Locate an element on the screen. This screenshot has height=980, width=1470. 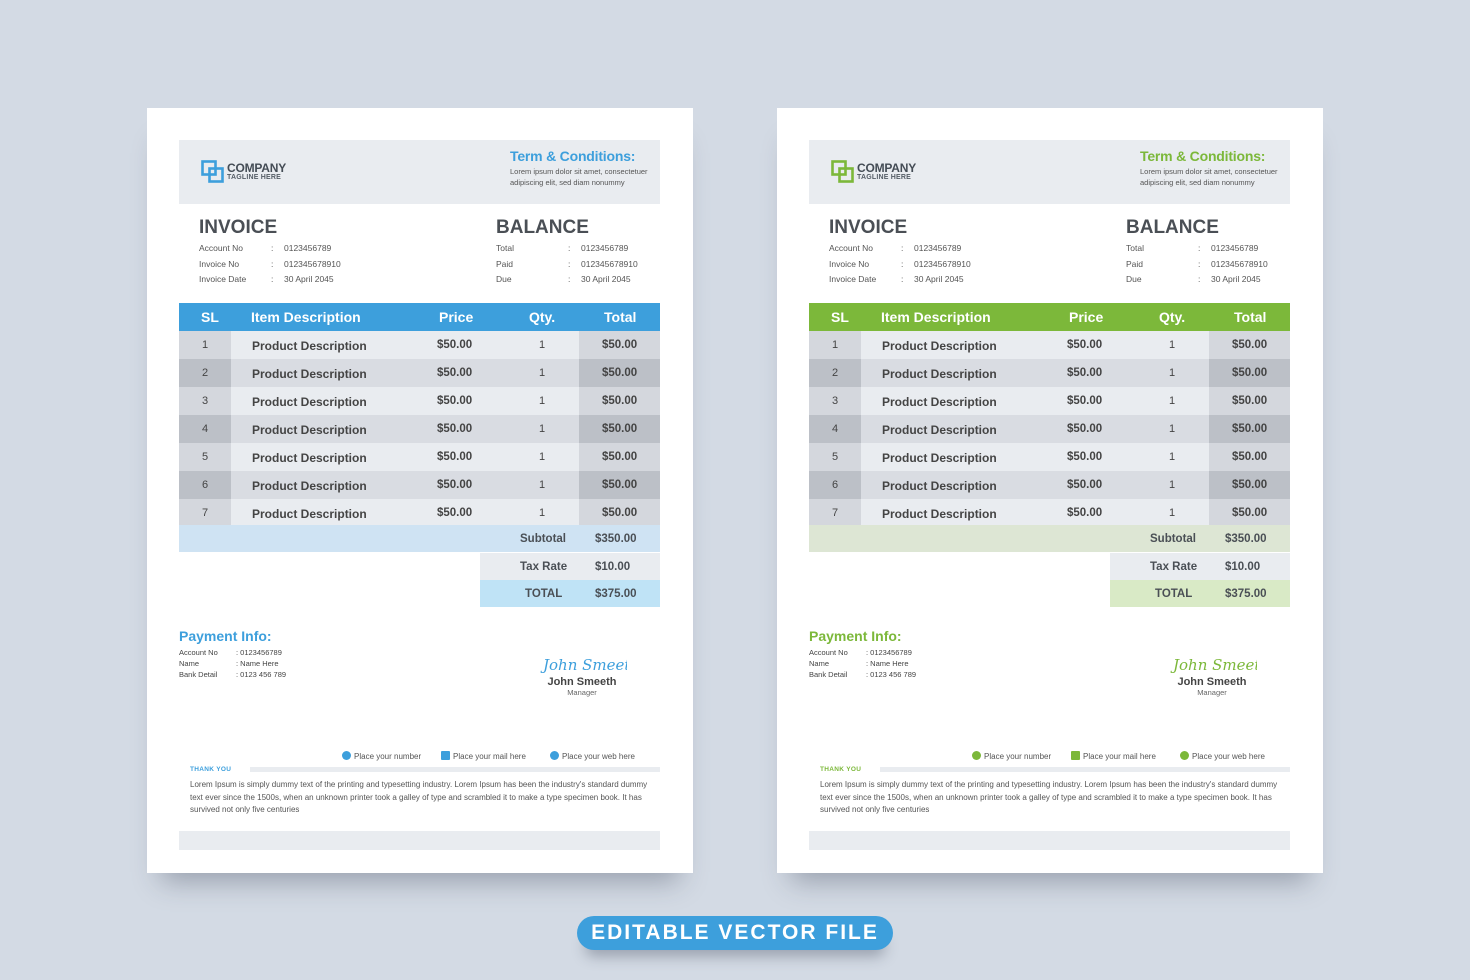
meta-key: Paid is located at coordinates (1135, 263).